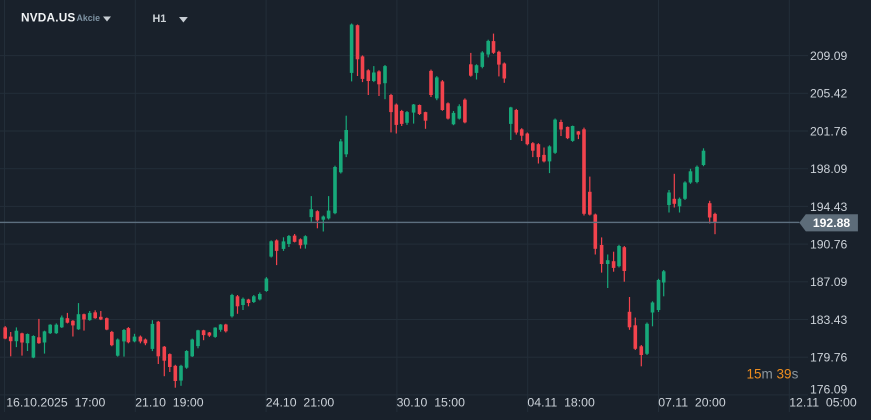 The width and height of the screenshot is (871, 420). Describe the element at coordinates (300, 402) in the screenshot. I see `svg-text: 24.10 21:00` at that location.